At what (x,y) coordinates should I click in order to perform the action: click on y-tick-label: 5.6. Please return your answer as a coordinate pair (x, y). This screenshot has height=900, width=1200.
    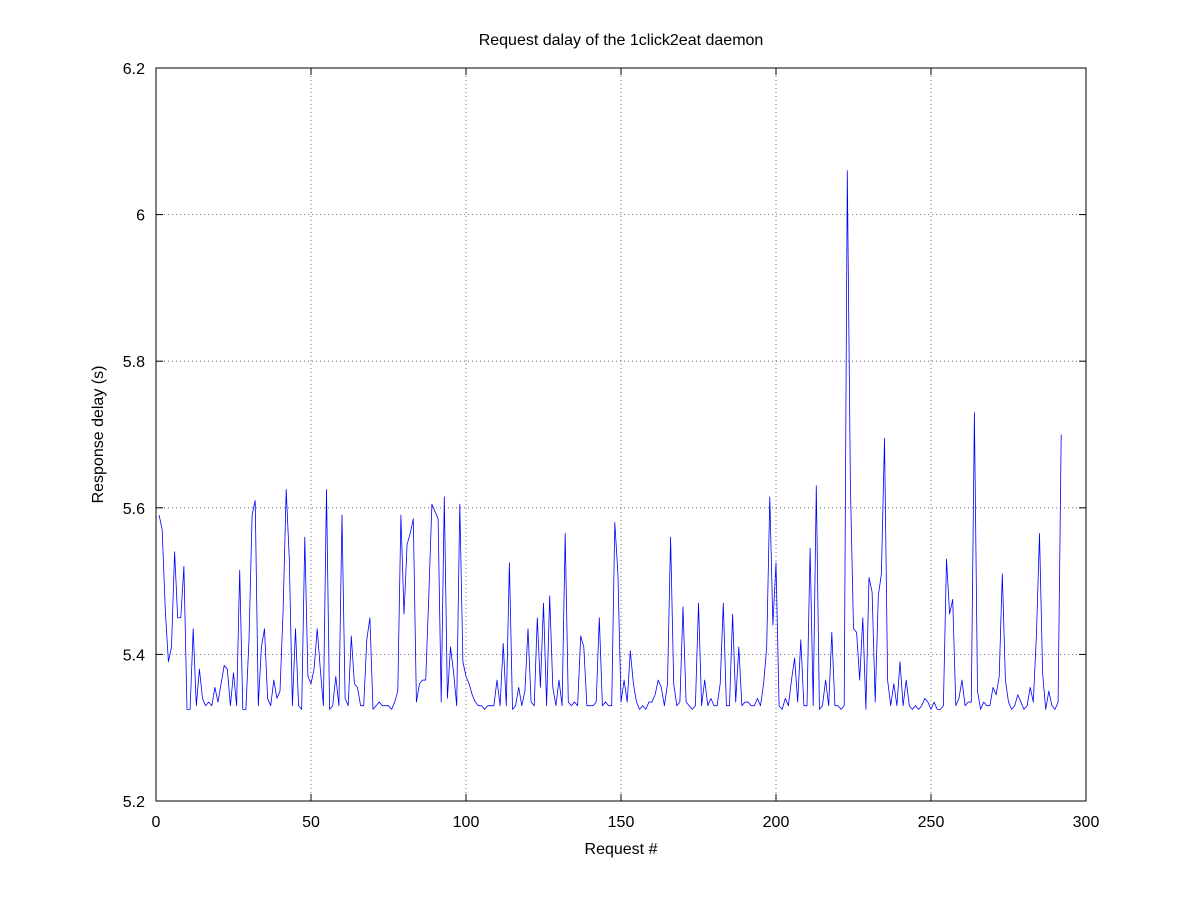
    Looking at the image, I should click on (134, 509).